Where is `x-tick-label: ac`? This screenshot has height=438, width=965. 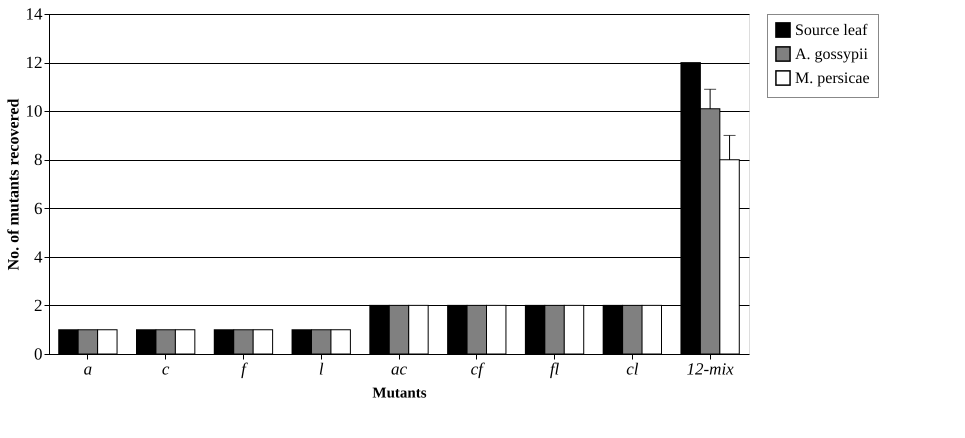
x-tick-label: ac is located at coordinates (399, 369).